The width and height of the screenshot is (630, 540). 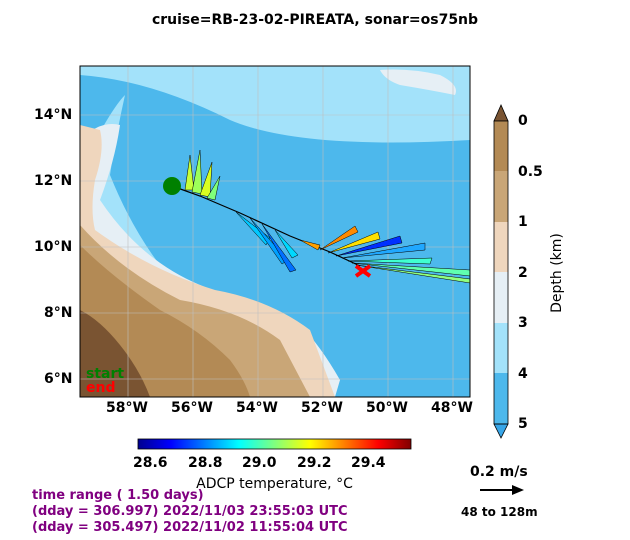 What do you see at coordinates (387, 408) in the screenshot?
I see `lon-tick-50w: 50°W` at bounding box center [387, 408].